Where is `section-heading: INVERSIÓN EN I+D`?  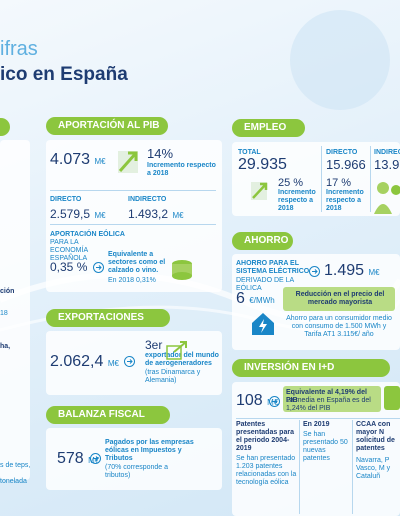 section-heading: INVERSIÓN EN I+D is located at coordinates (311, 368).